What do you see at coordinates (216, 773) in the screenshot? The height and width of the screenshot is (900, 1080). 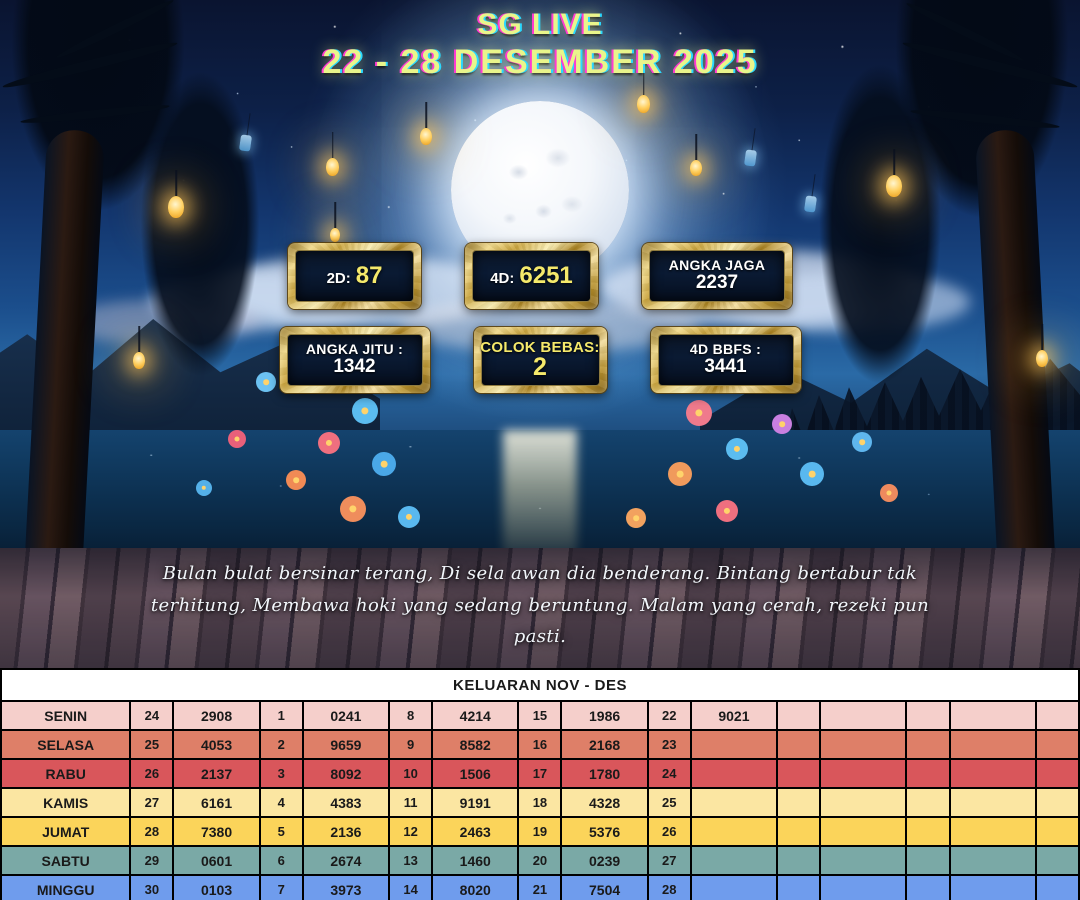 I see `table-cell-result: 2137` at bounding box center [216, 773].